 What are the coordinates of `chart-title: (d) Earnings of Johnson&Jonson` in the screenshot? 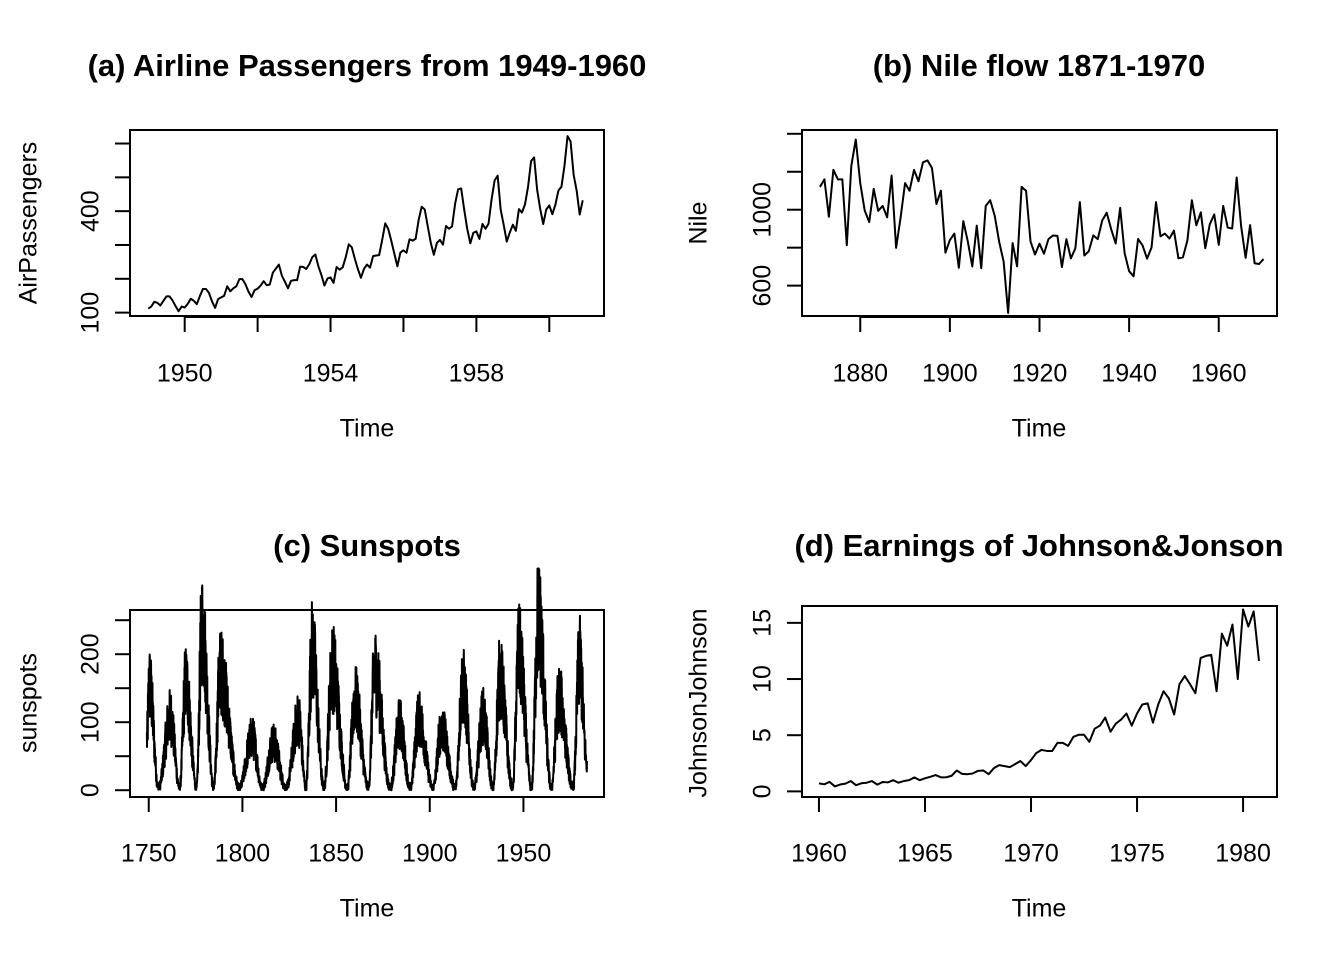 It's located at (1038, 545).